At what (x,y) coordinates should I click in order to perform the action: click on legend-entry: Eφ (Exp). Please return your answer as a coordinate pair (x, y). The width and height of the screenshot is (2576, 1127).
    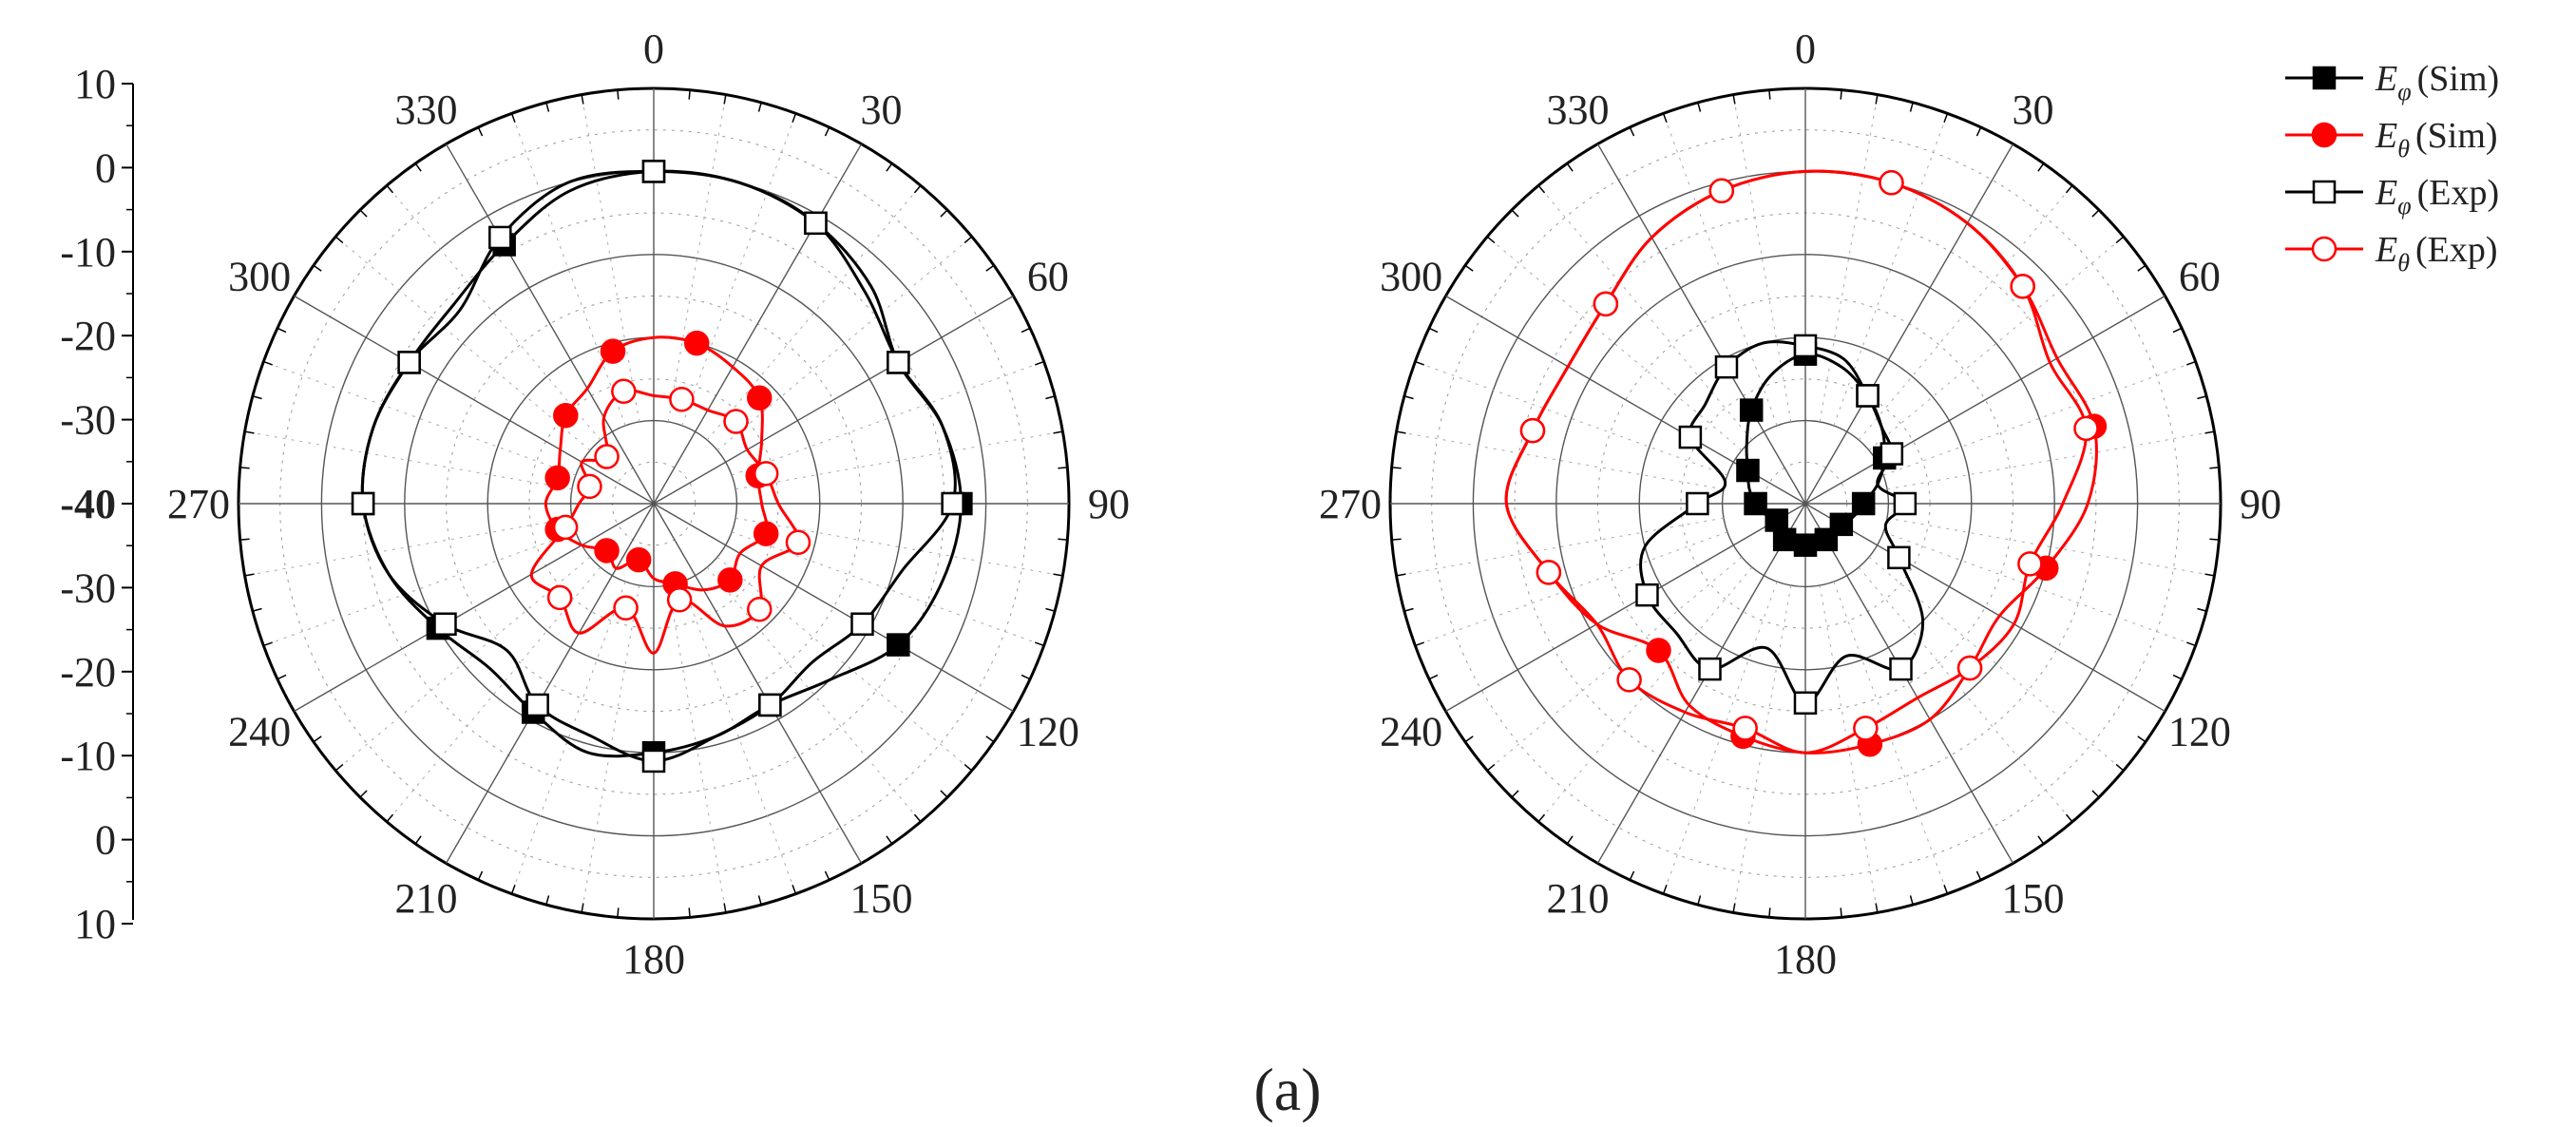
    Looking at the image, I should click on (2392, 196).